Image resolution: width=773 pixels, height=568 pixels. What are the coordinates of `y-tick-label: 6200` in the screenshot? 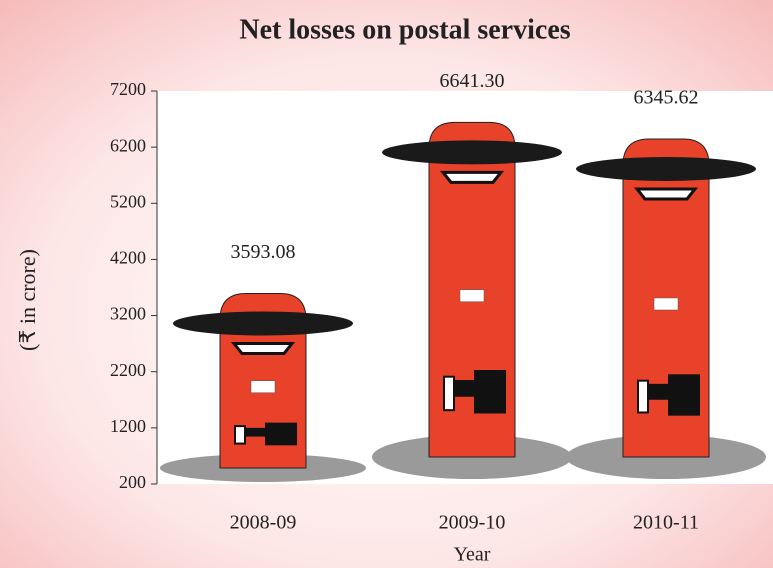 It's located at (128, 145).